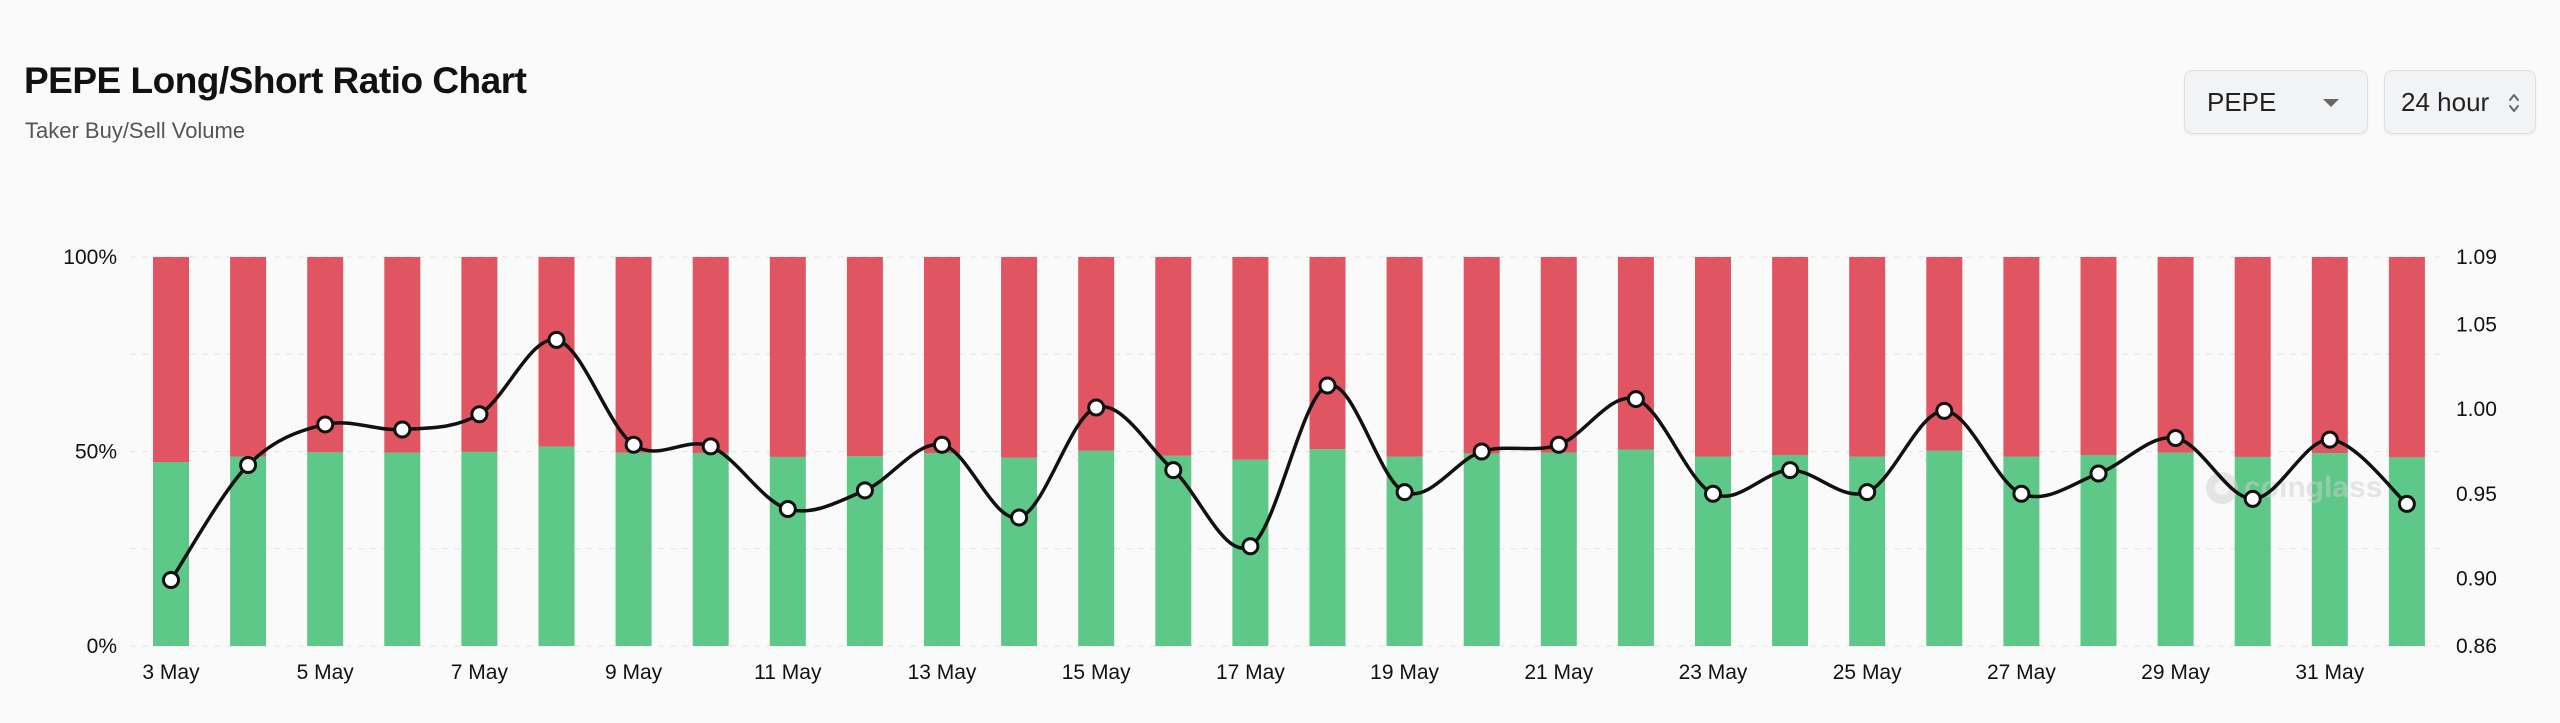 Image resolution: width=2560 pixels, height=723 pixels. What do you see at coordinates (1404, 672) in the screenshot?
I see `x-tick-label: 19 May` at bounding box center [1404, 672].